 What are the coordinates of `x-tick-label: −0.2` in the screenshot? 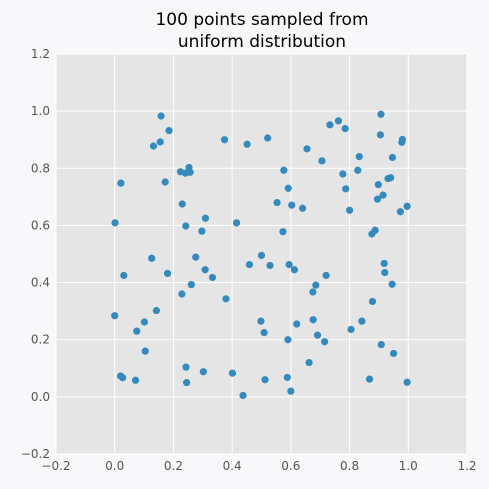 It's located at (55, 466).